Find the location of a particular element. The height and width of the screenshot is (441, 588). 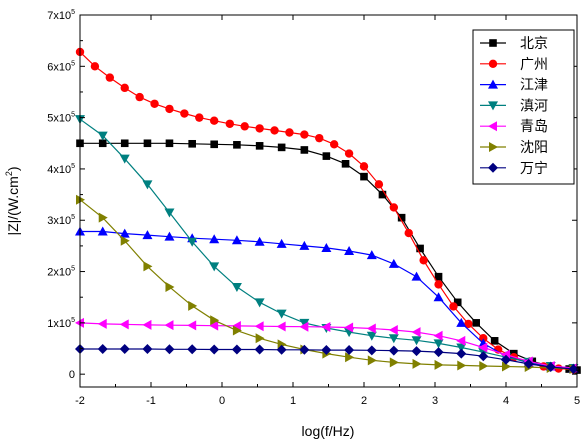

x-tick-label: -2 is located at coordinates (80, 401).